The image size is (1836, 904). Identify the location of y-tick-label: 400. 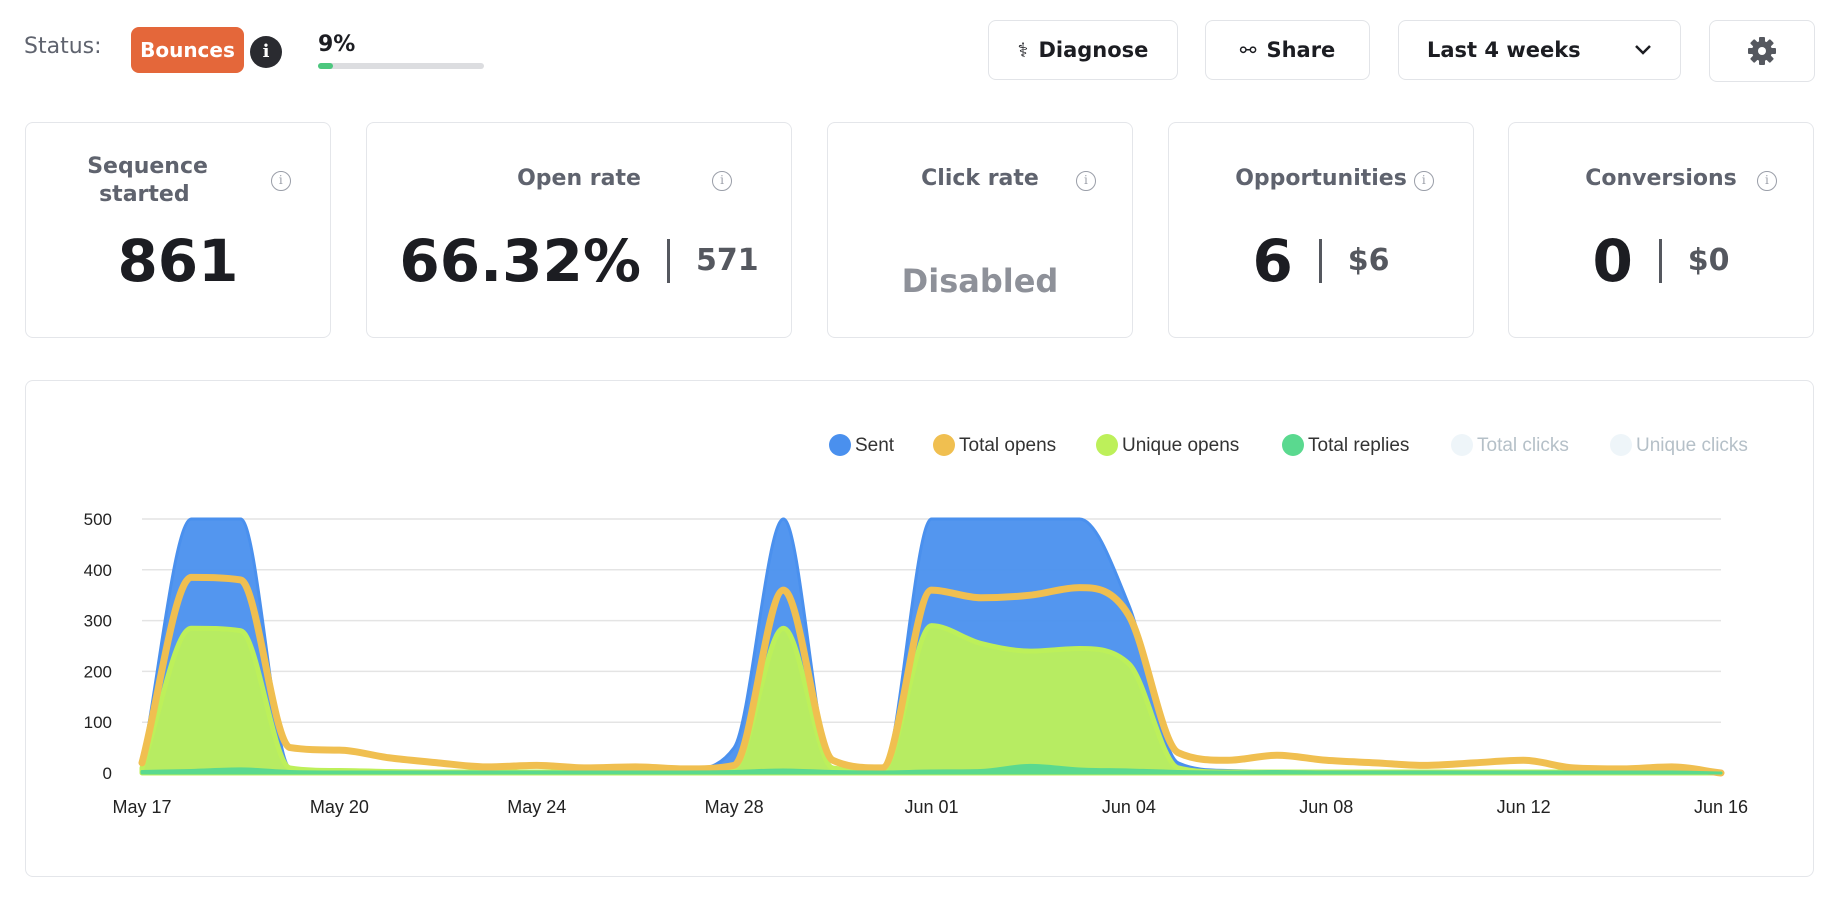
(98, 570).